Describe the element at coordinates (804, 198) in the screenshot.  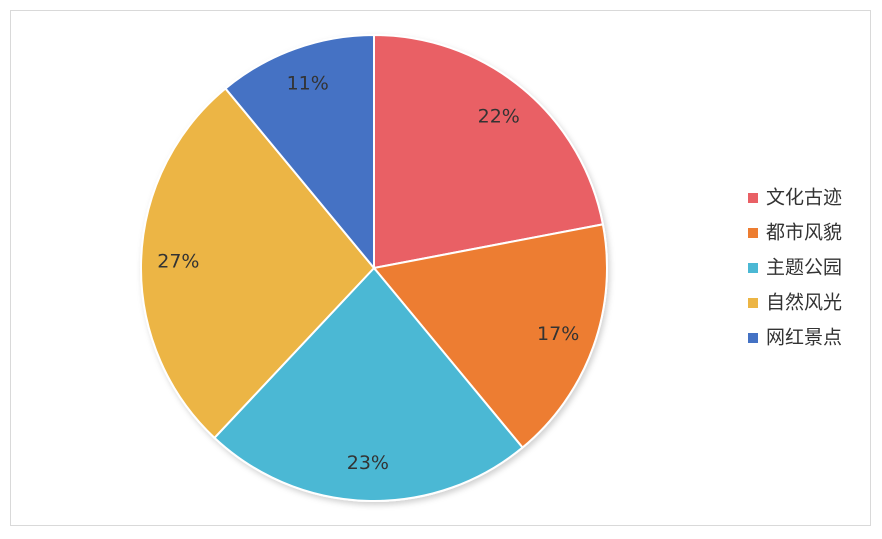
I see `legend-label: 文化古迹` at that location.